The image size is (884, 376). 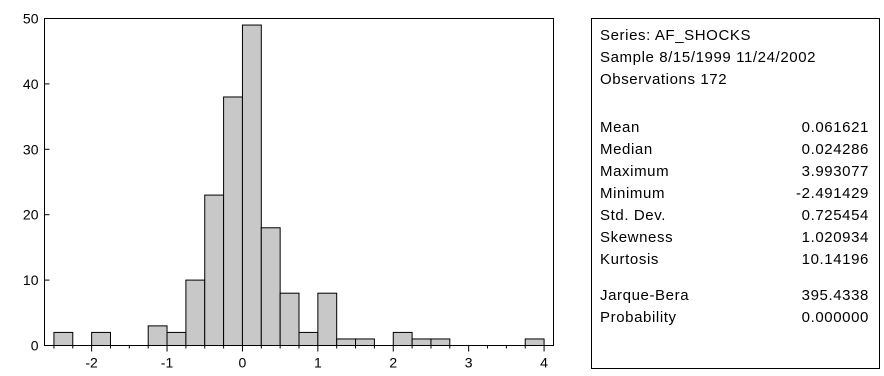 I want to click on stat-value: 0.725454, so click(x=835, y=215).